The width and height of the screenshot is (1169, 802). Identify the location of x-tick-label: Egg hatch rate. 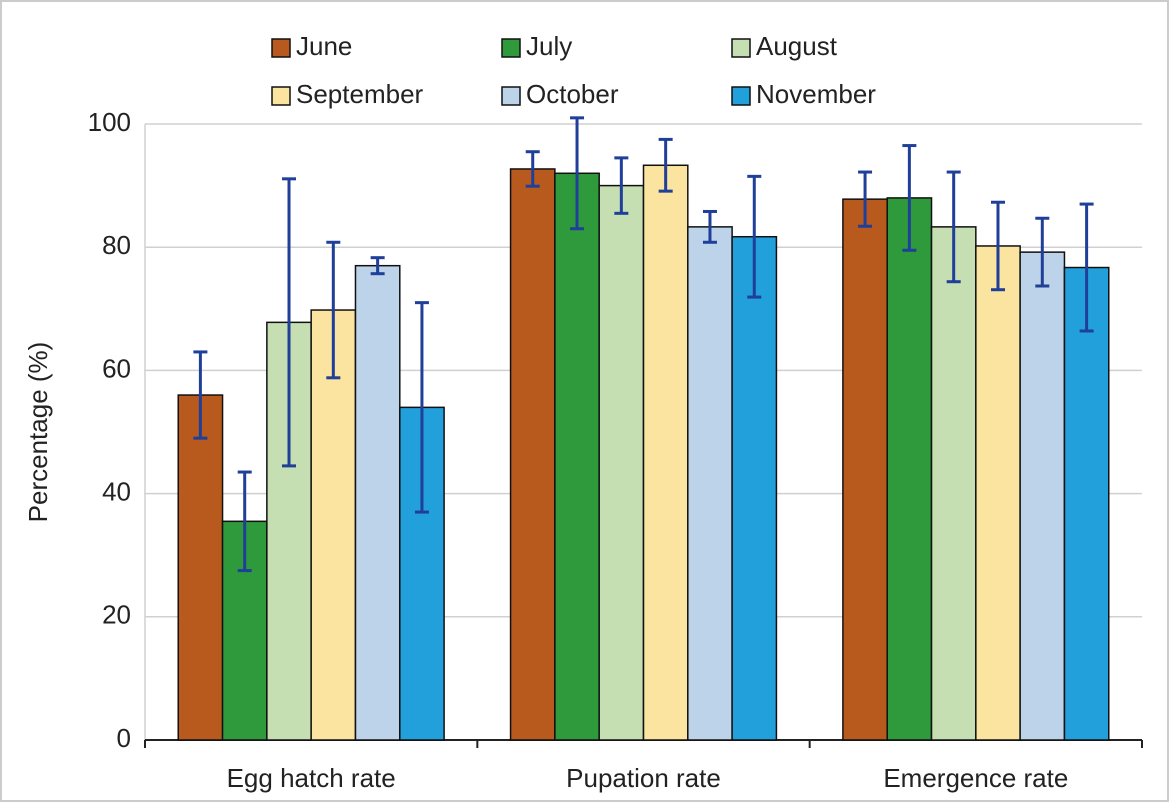
(311, 778).